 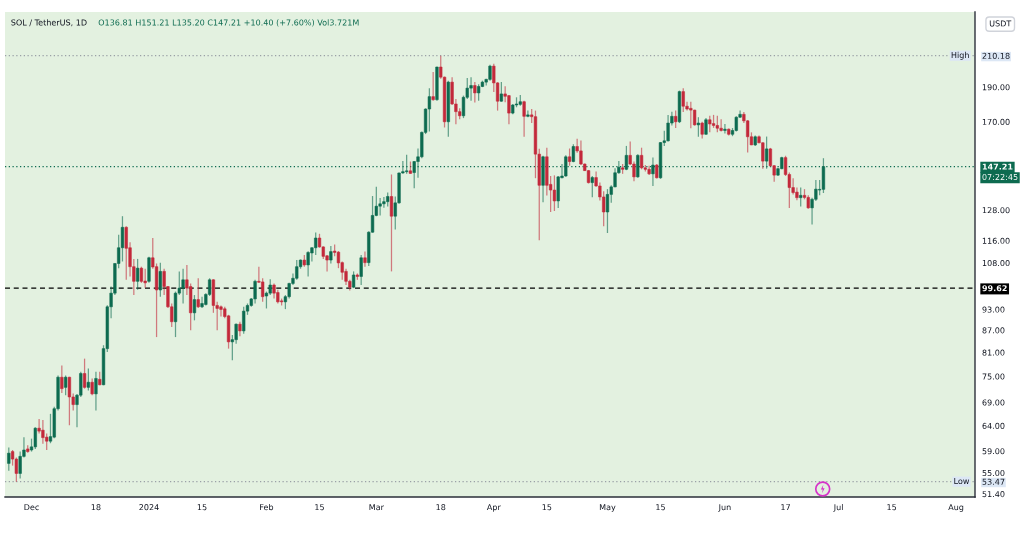 What do you see at coordinates (785, 507) in the screenshot?
I see `x-tick-label: 17` at bounding box center [785, 507].